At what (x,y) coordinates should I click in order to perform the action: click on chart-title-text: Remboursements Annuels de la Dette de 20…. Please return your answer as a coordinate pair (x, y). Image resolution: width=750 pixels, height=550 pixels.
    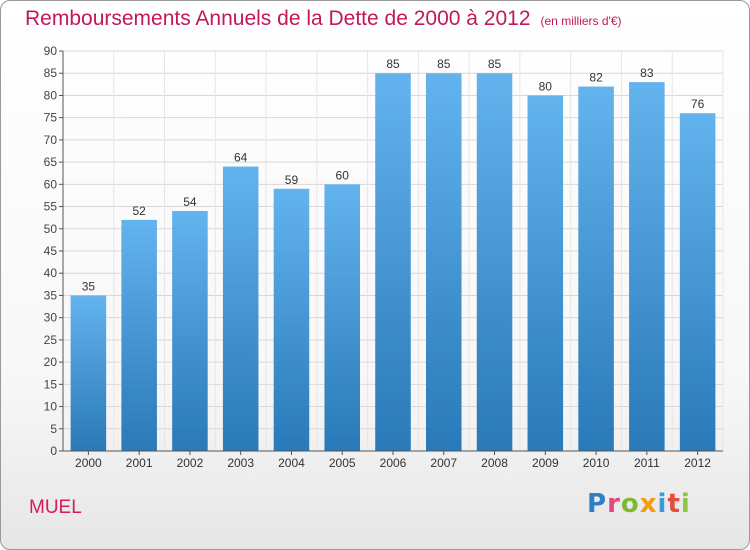
    Looking at the image, I should click on (278, 18).